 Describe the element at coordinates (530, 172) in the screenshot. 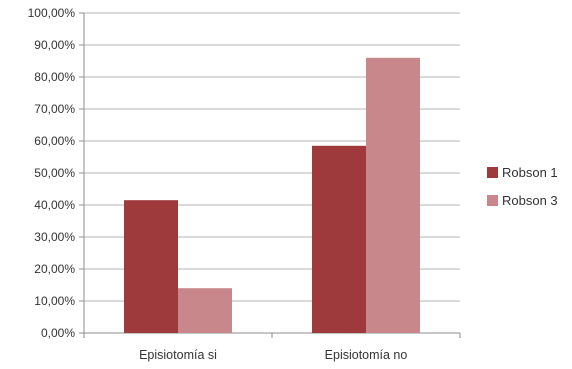

I see `legend-label-robson-1: Robson 1` at that location.